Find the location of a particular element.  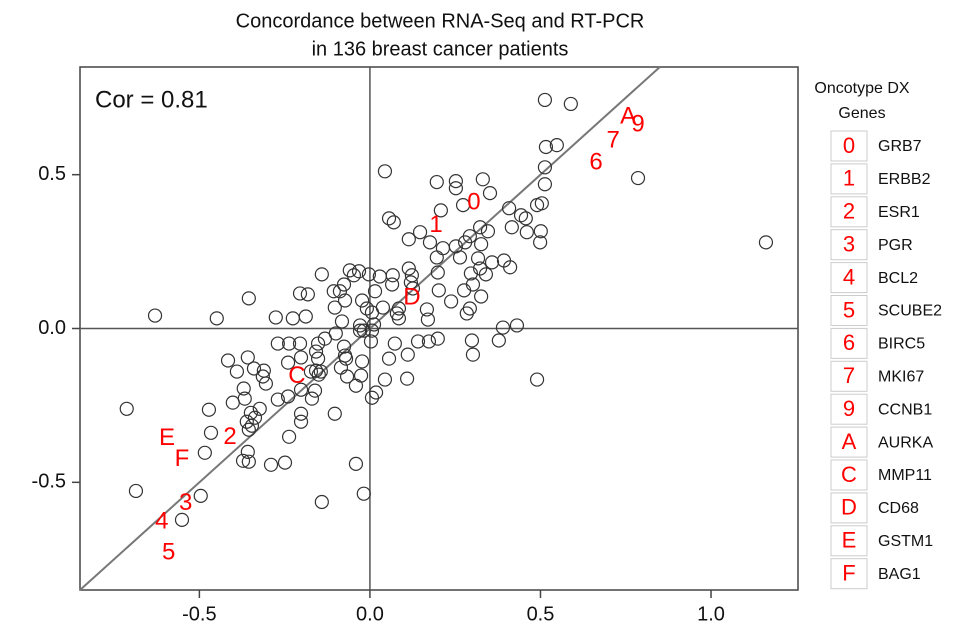

x-tick-label: 0.5 is located at coordinates (541, 614).